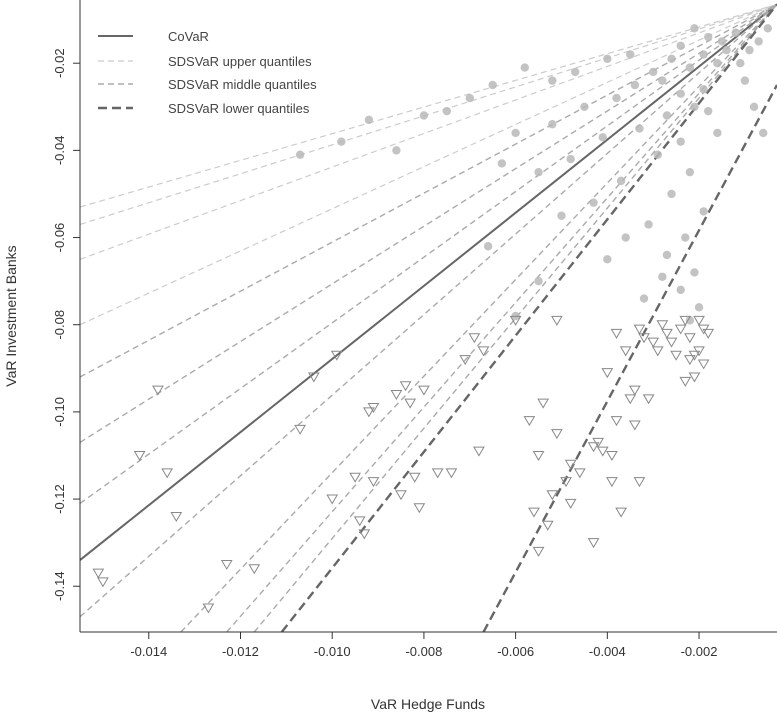 This screenshot has width=777, height=716. Describe the element at coordinates (423, 651) in the screenshot. I see `x-tick-label: -0.008` at that location.